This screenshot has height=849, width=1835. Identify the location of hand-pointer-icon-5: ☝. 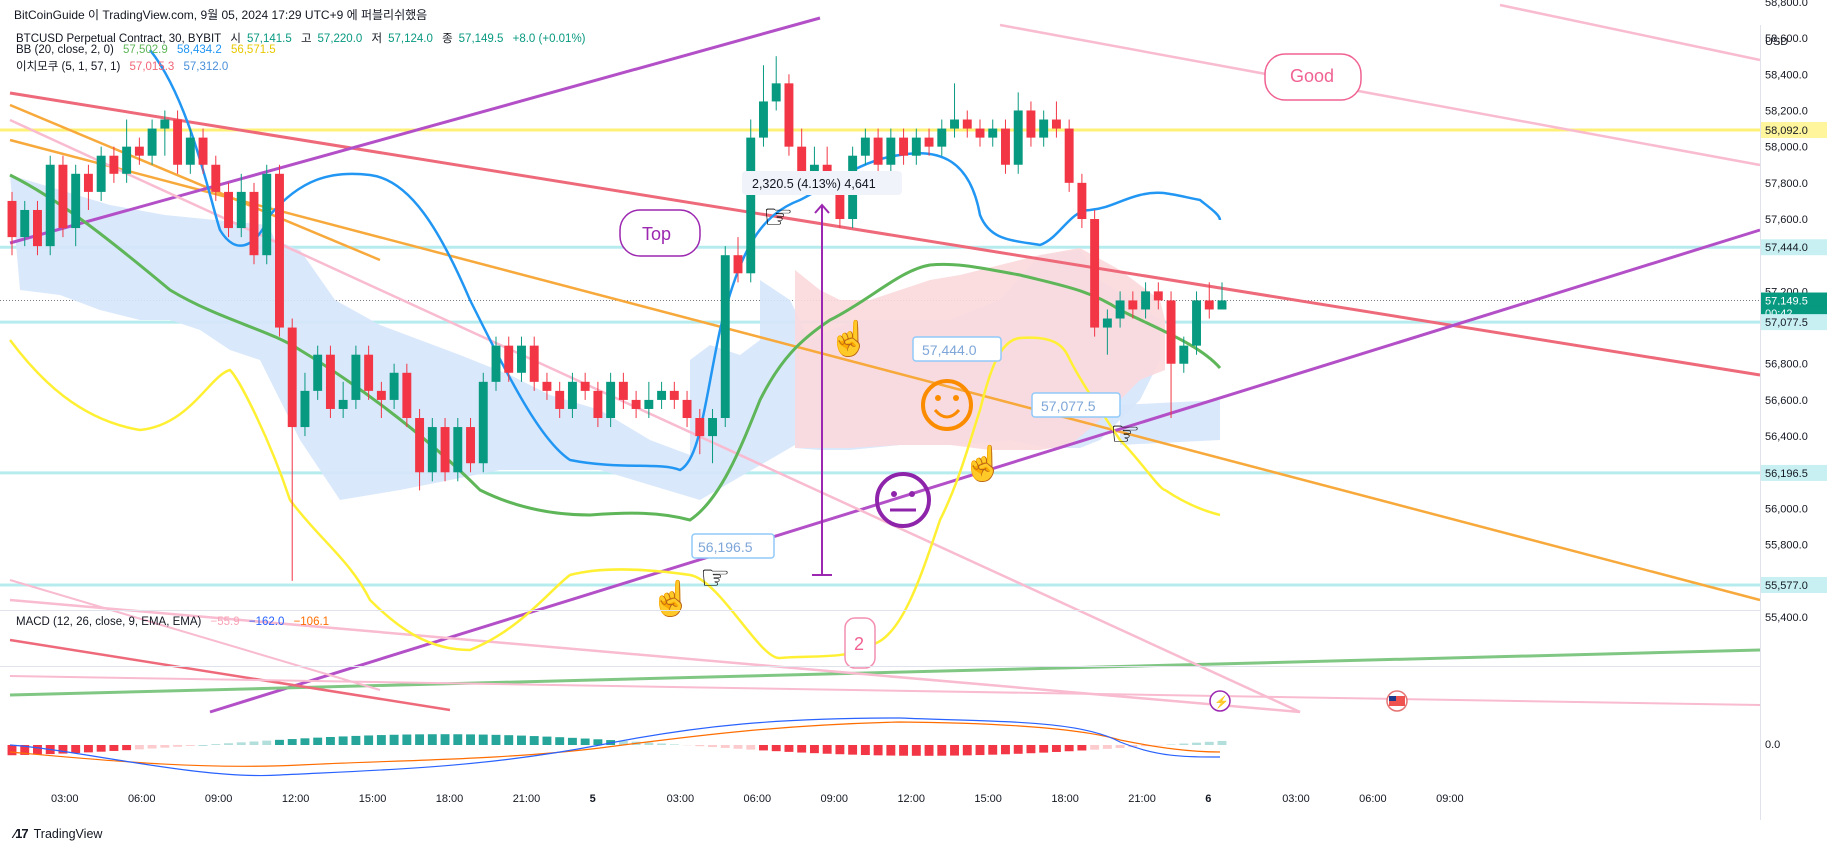
(983, 463).